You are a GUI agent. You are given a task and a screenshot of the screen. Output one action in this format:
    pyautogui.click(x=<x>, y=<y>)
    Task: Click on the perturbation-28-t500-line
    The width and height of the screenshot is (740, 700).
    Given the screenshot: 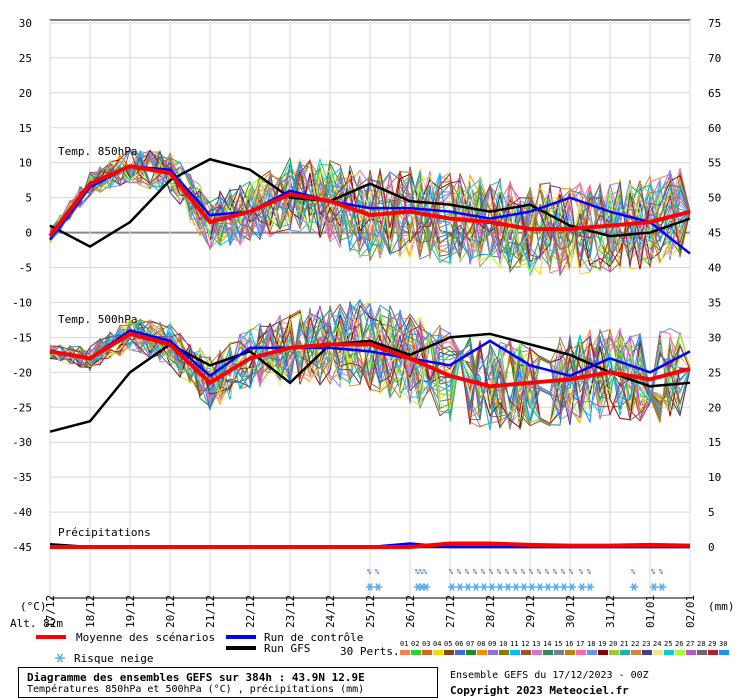 What is the action you would take?
    pyautogui.click(x=370, y=363)
    